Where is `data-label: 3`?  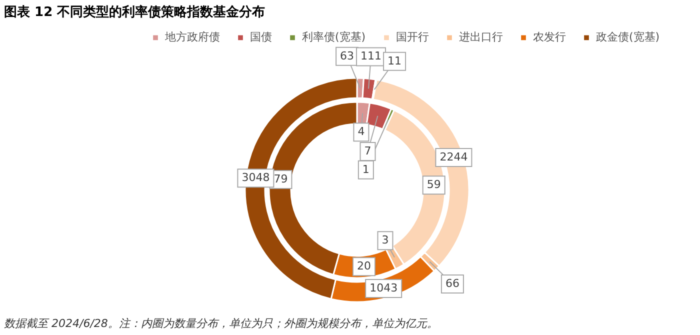
data-label: 3 is located at coordinates (385, 240).